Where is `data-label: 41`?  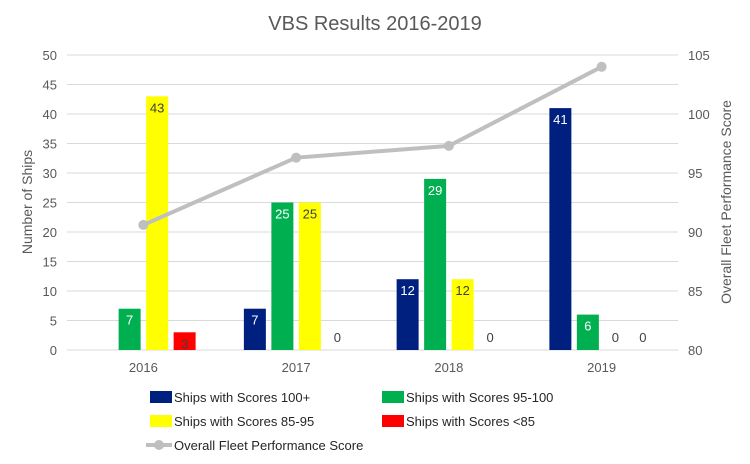
data-label: 41 is located at coordinates (560, 119).